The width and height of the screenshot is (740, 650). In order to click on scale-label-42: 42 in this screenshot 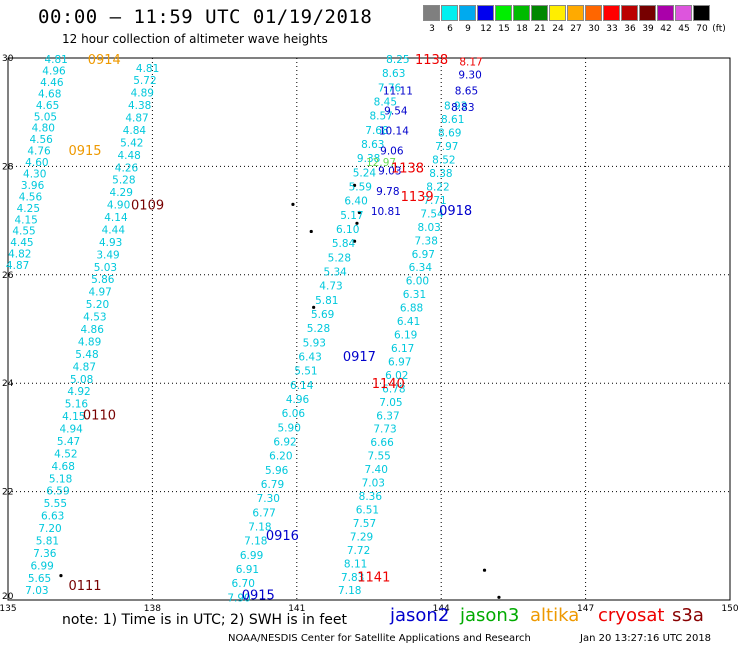, I will do `click(666, 29)`.